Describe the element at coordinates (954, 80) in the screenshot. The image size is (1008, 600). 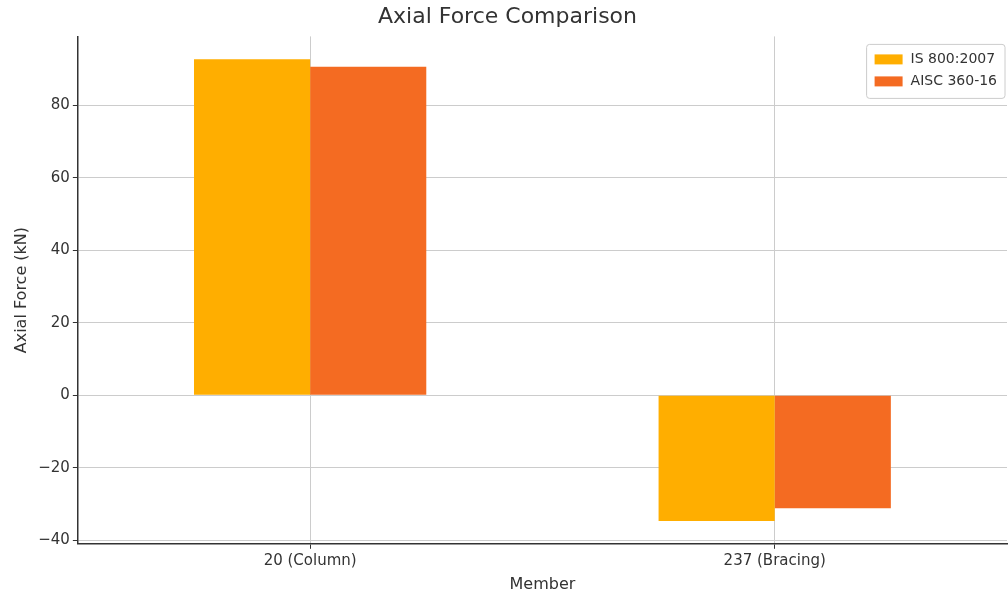
I see `legend-label: AISC 360-16` at that location.